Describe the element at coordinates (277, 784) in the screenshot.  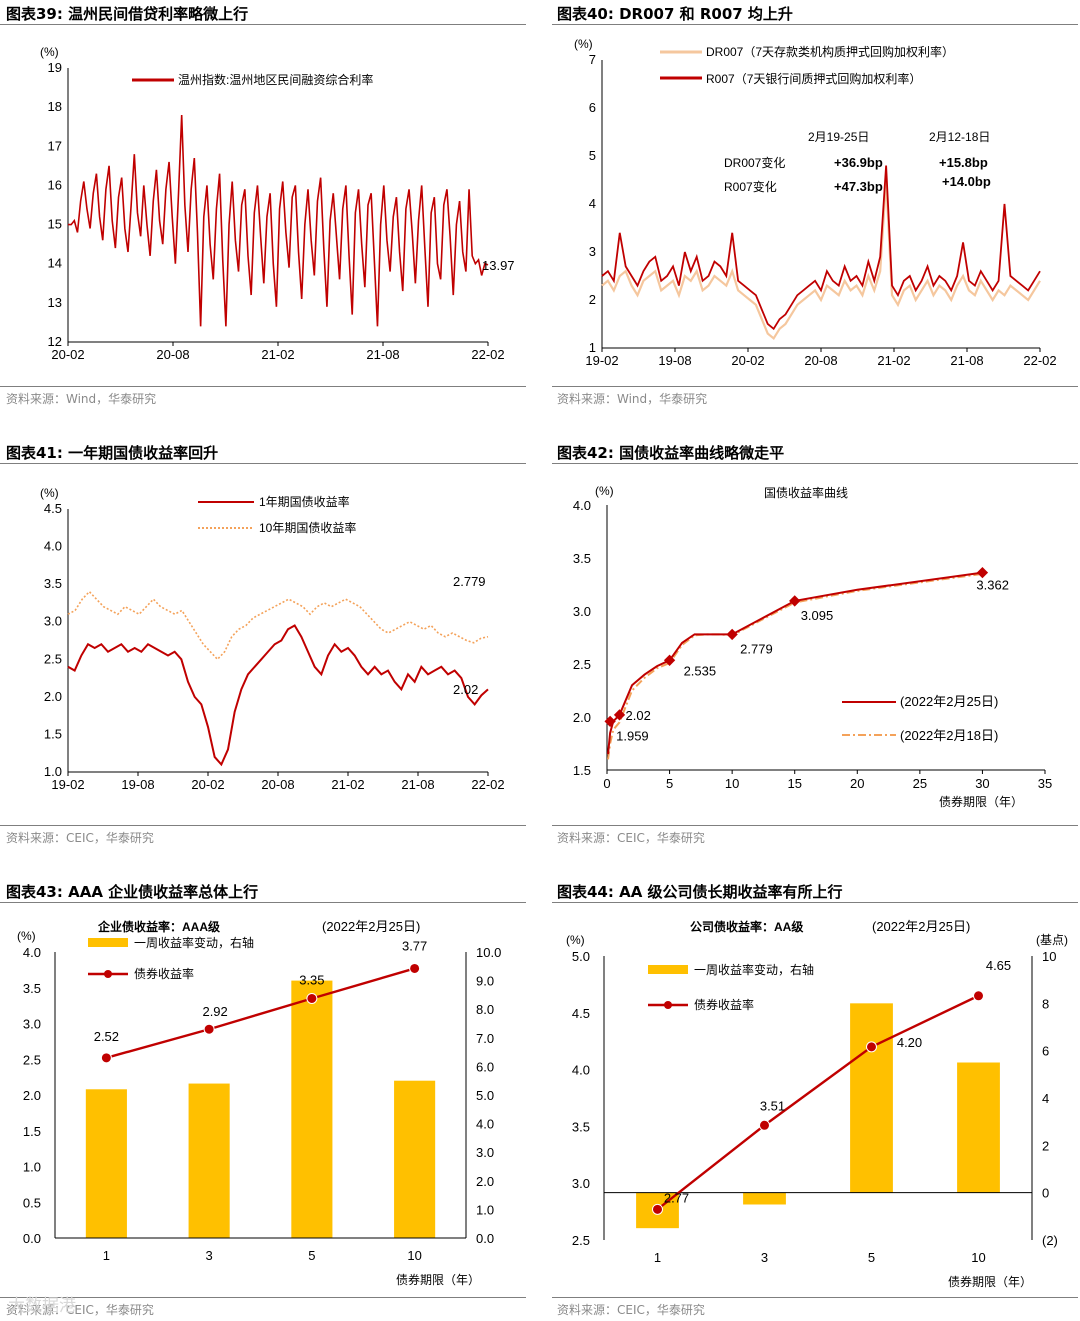
I see `x-tick-label: 20-08` at that location.